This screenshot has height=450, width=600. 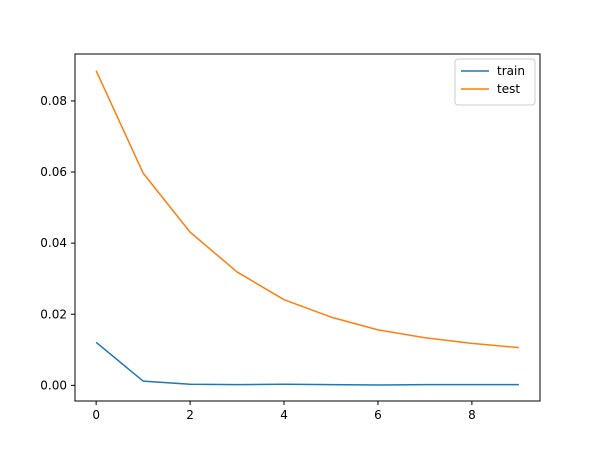 What do you see at coordinates (96, 415) in the screenshot?
I see `x-tick-label: 0` at bounding box center [96, 415].